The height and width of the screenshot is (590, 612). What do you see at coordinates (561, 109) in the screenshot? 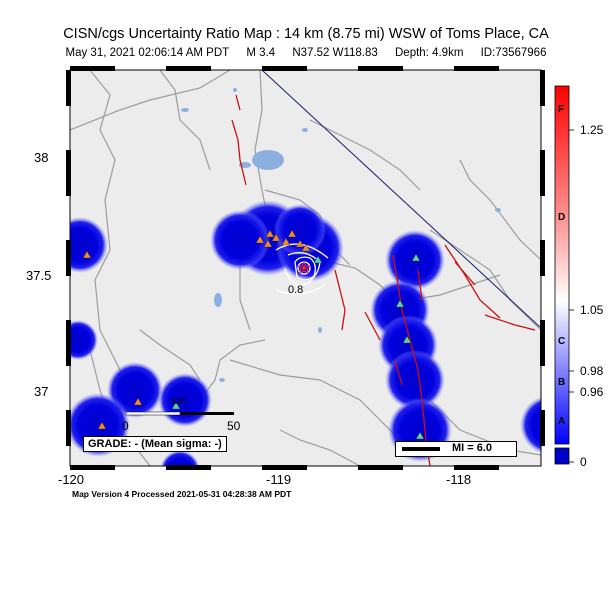
I see `grade-letter: F` at bounding box center [561, 109].